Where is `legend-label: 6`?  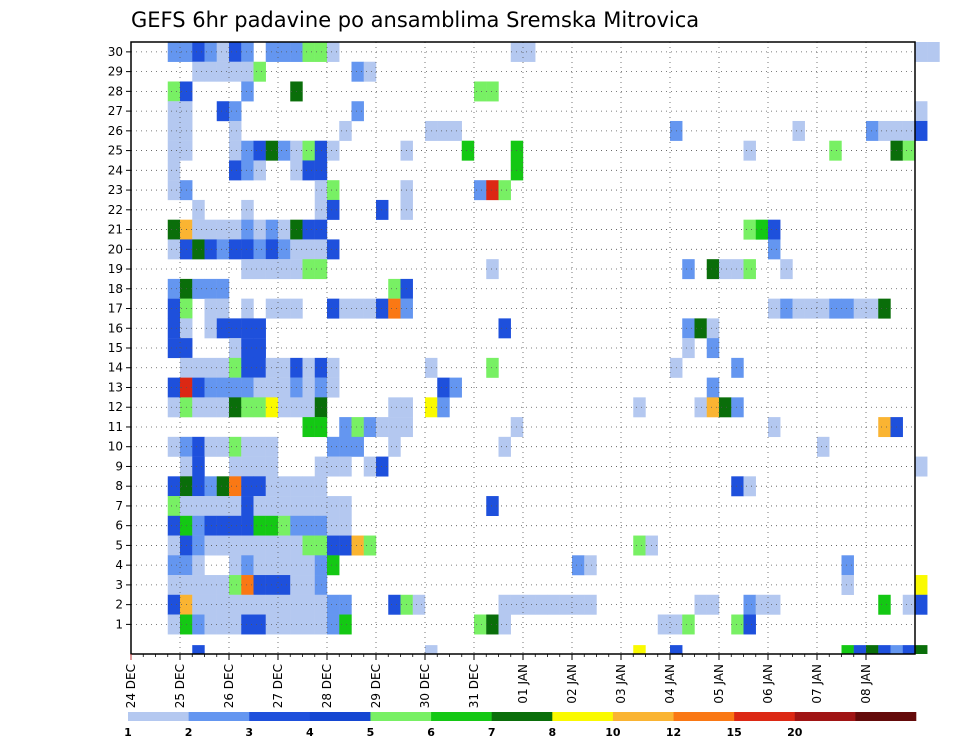 legend-label: 6 is located at coordinates (431, 732).